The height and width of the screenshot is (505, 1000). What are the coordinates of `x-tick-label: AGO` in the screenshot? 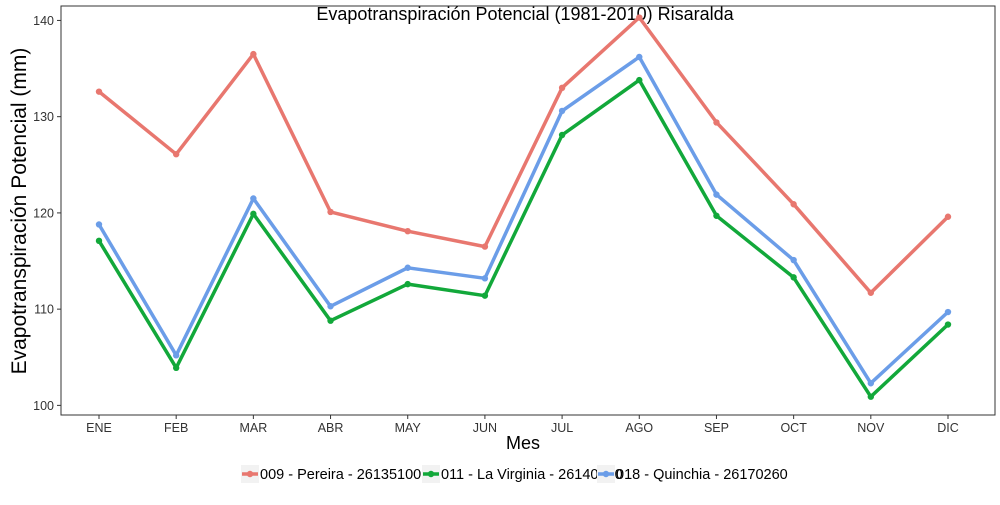 It's located at (639, 428).